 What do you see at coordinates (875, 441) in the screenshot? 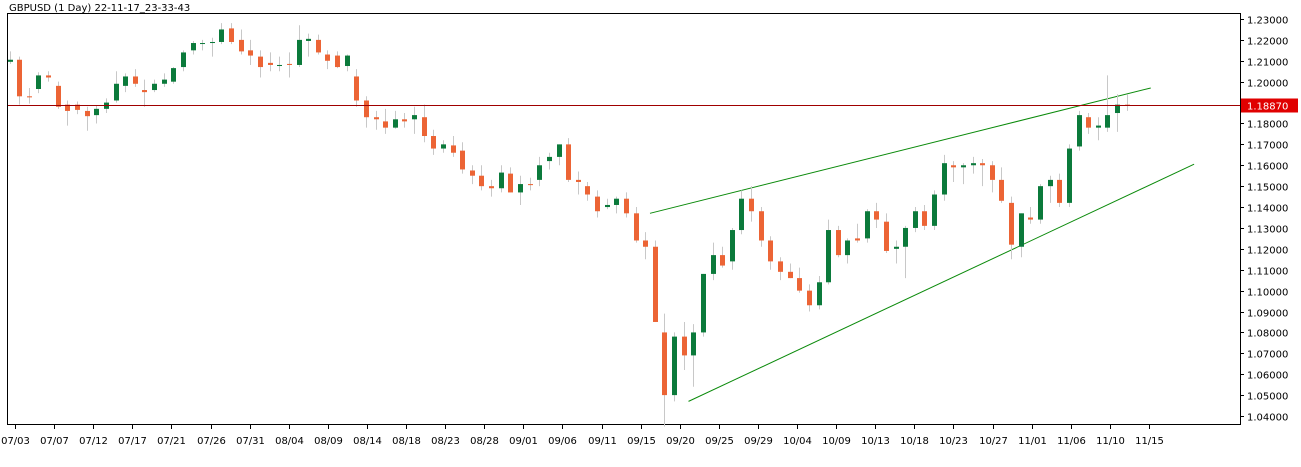
I see `x-tick-label: 10/13` at bounding box center [875, 441].